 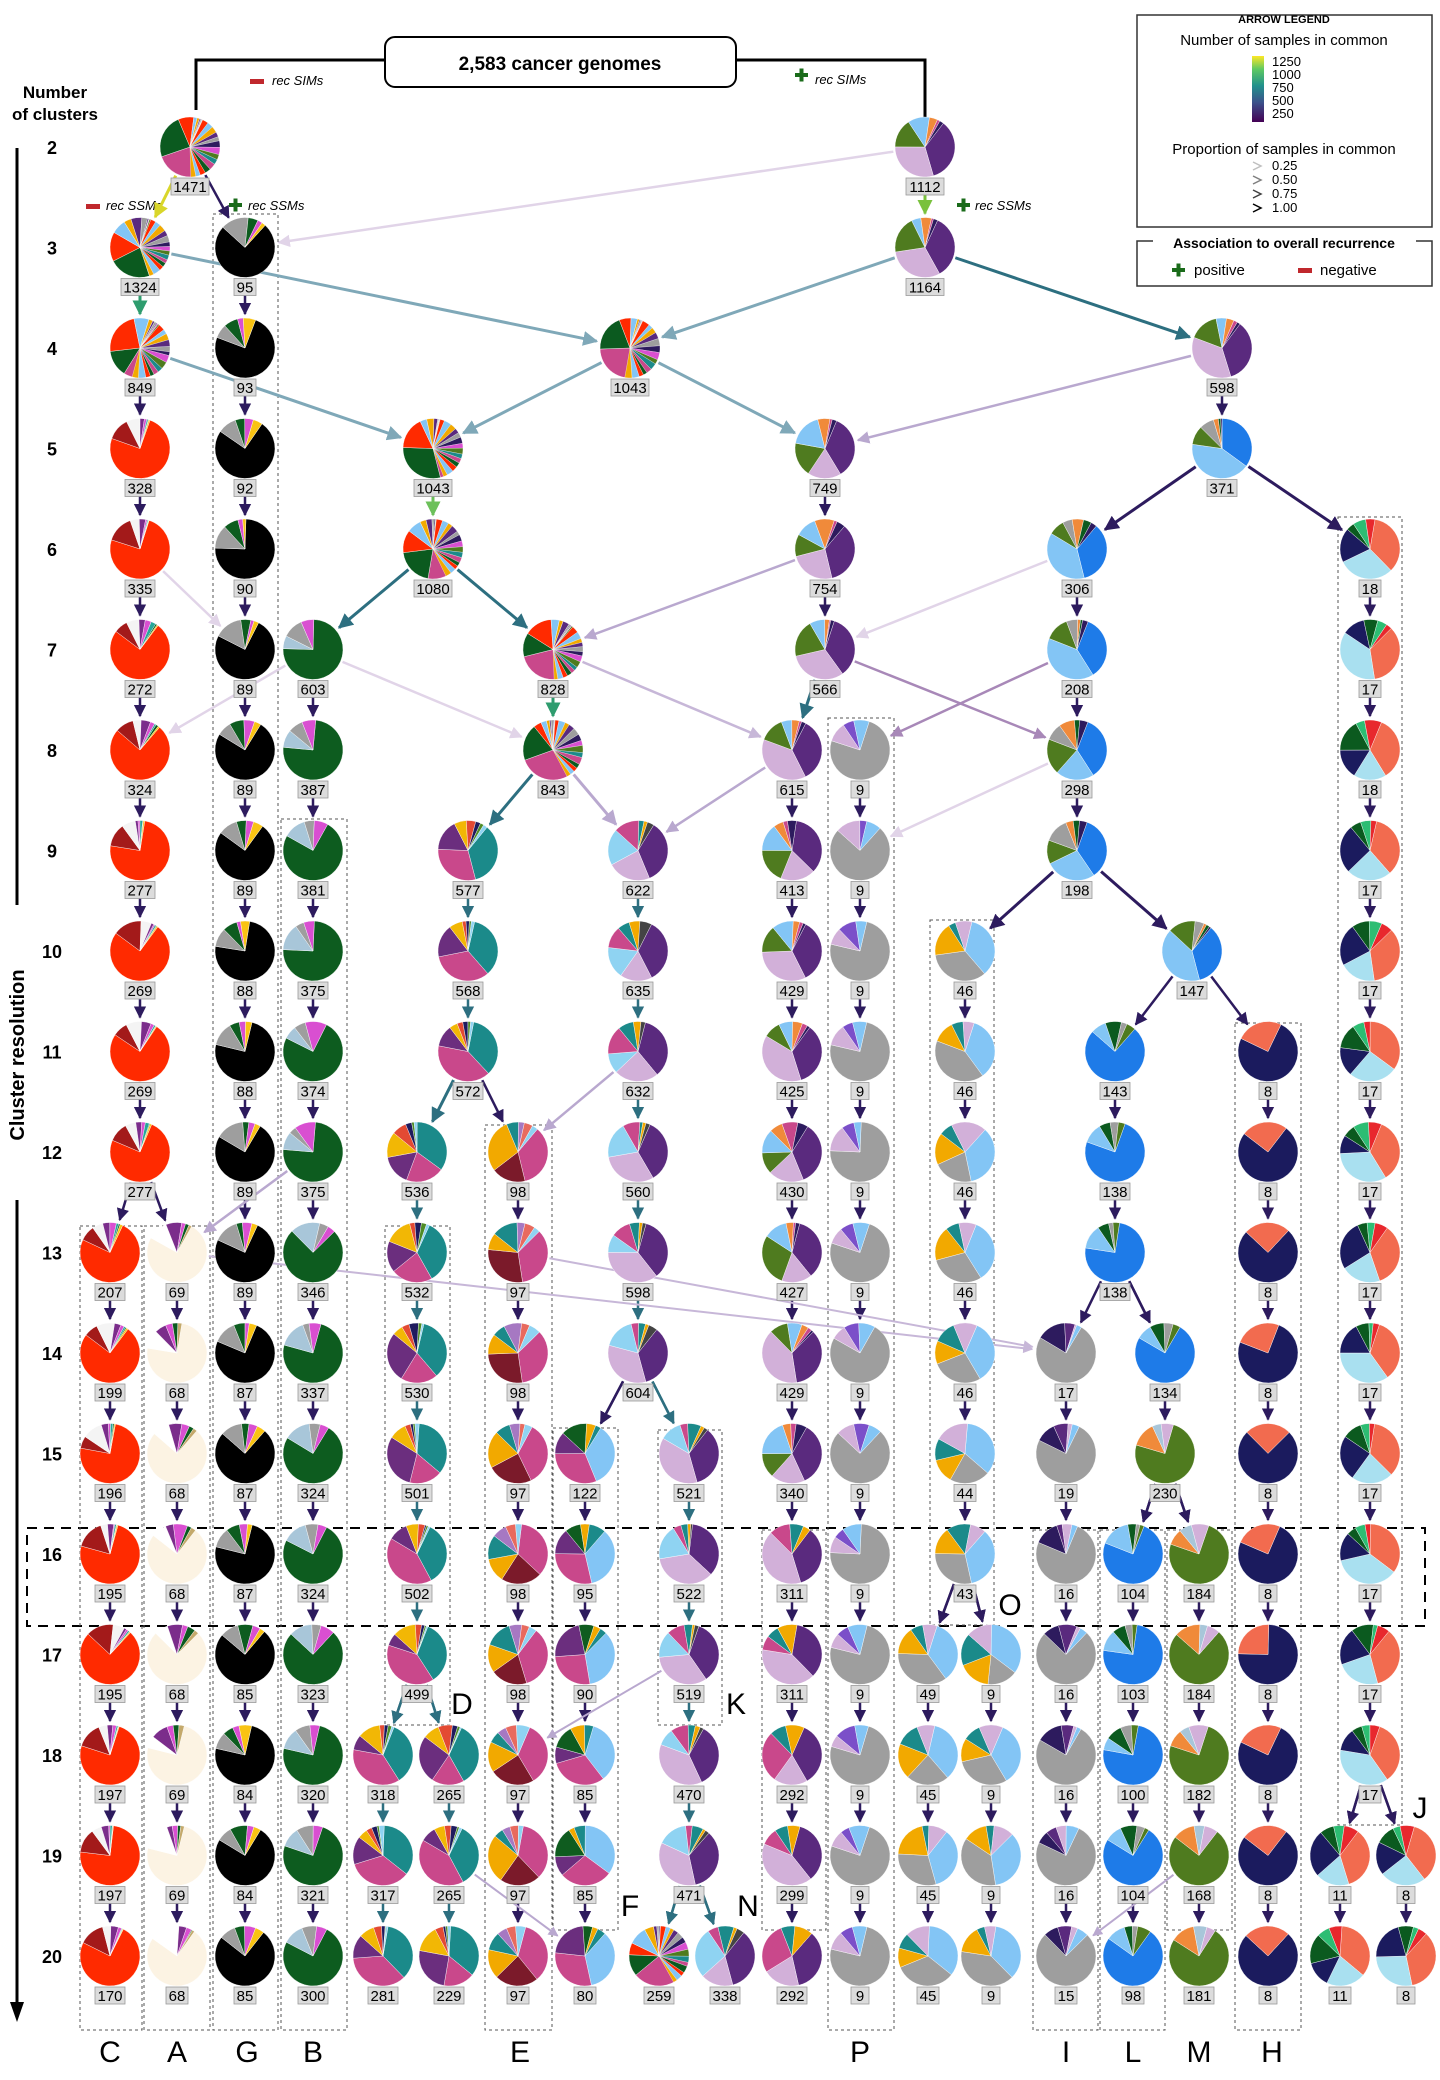 What do you see at coordinates (791, 1092) in the screenshot?
I see `cluster-size-label: 425` at bounding box center [791, 1092].